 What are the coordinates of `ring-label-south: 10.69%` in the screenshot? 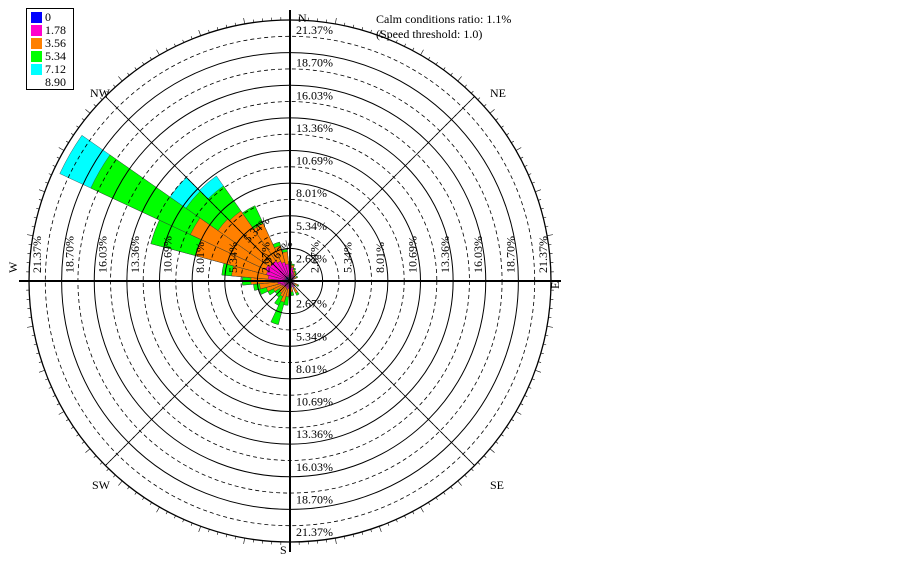 It's located at (314, 402).